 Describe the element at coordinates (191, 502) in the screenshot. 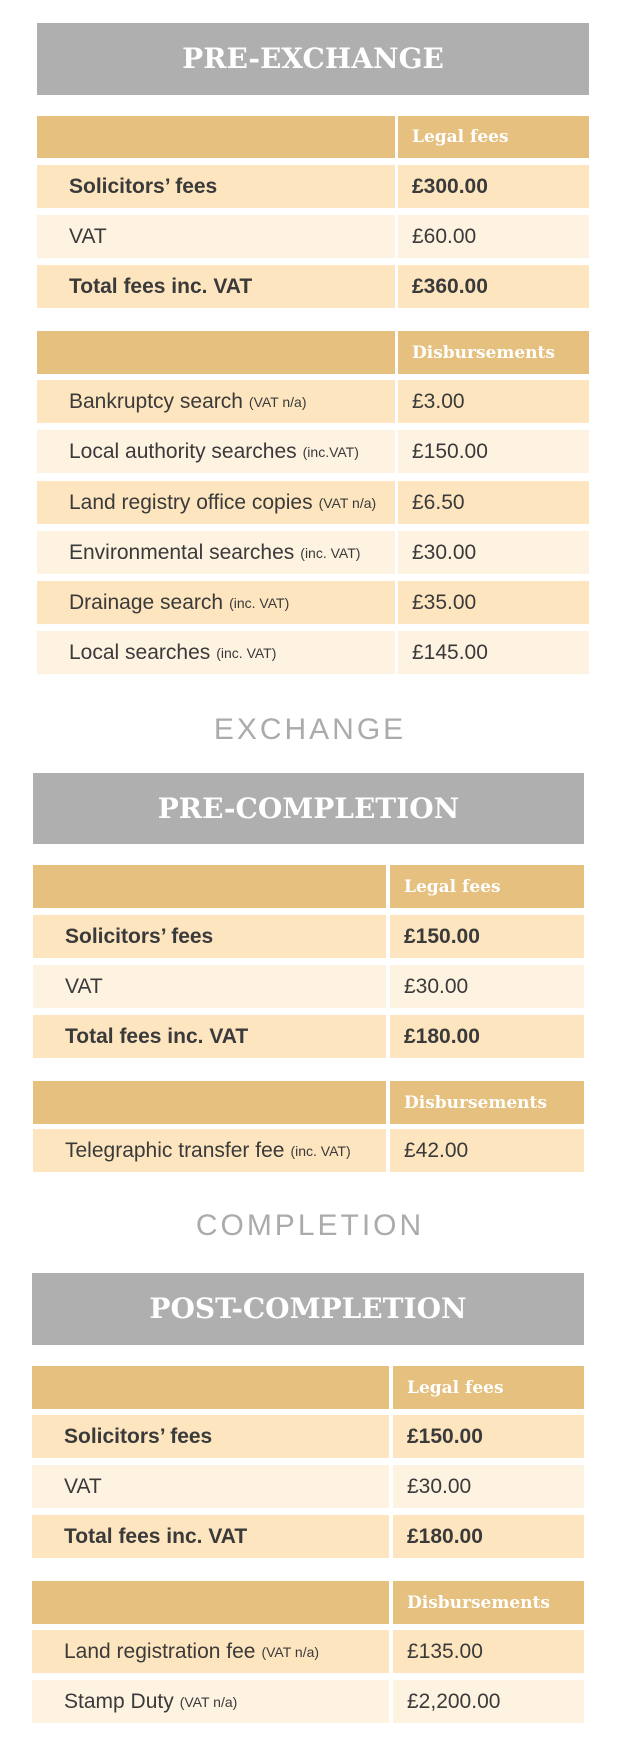

I see `fee-label: Land registry office copies` at that location.